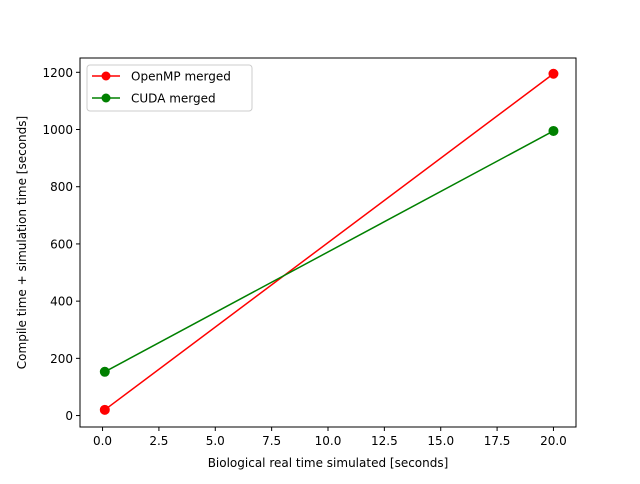 The height and width of the screenshot is (484, 640). Describe the element at coordinates (497, 441) in the screenshot. I see `x-tick-label: 17.5` at that location.